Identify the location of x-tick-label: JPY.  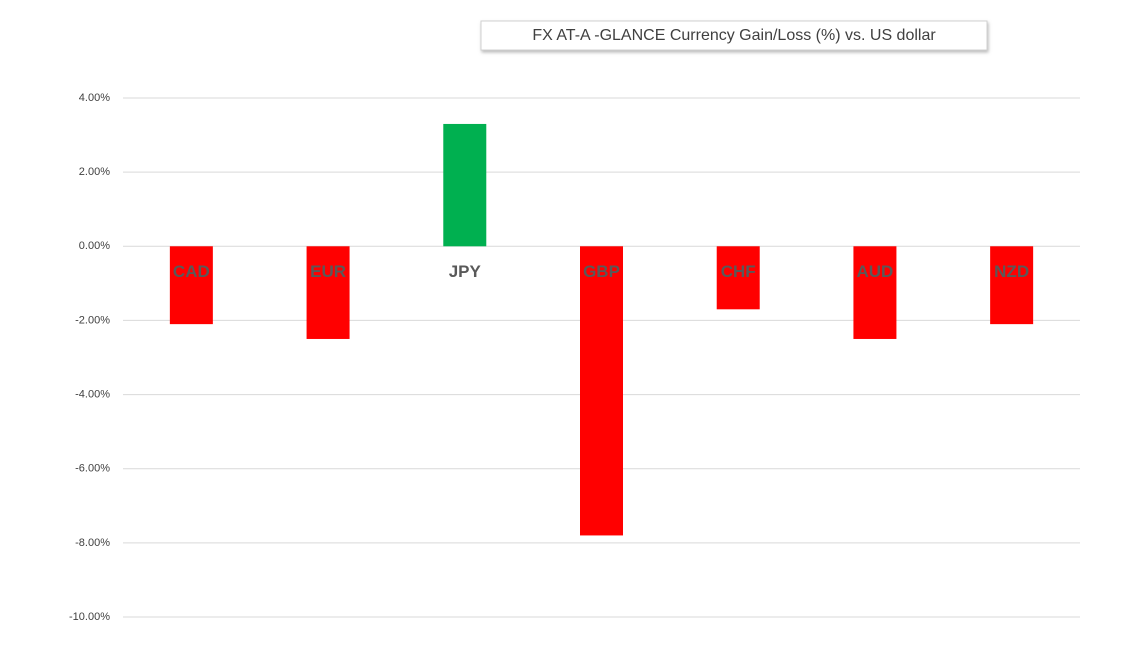
(465, 271).